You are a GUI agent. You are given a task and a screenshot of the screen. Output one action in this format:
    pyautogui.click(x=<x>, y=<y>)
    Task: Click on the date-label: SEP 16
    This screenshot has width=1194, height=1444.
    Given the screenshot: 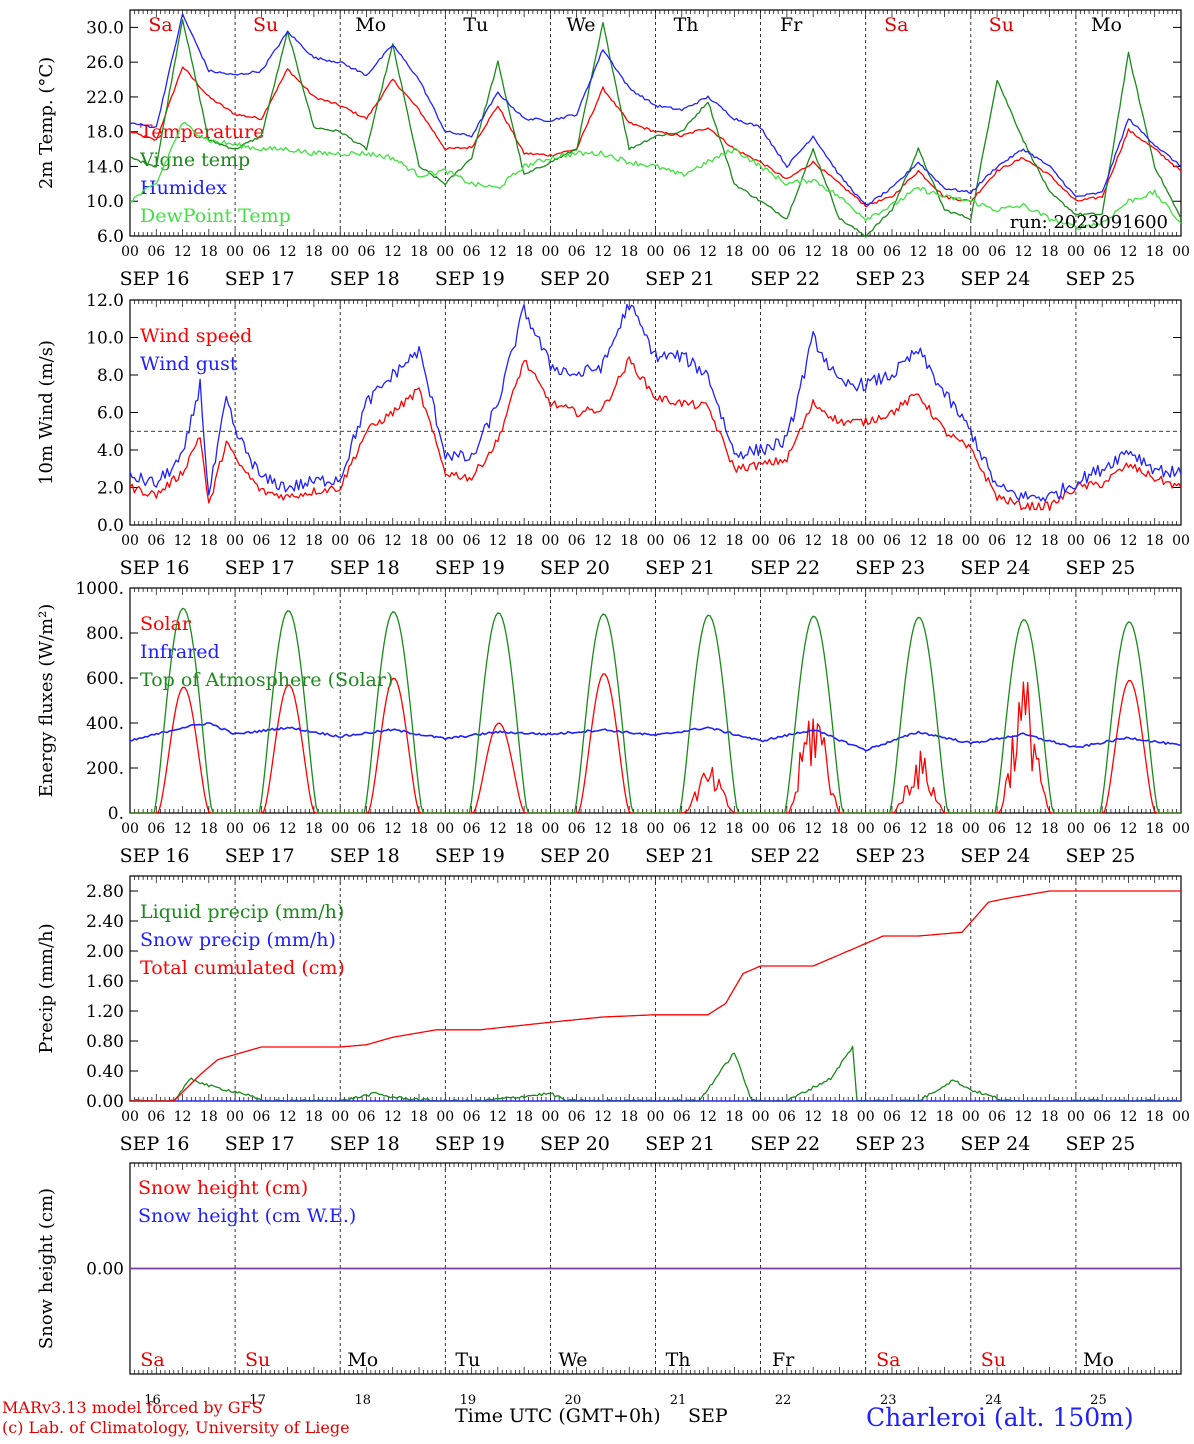 What is the action you would take?
    pyautogui.click(x=155, y=279)
    